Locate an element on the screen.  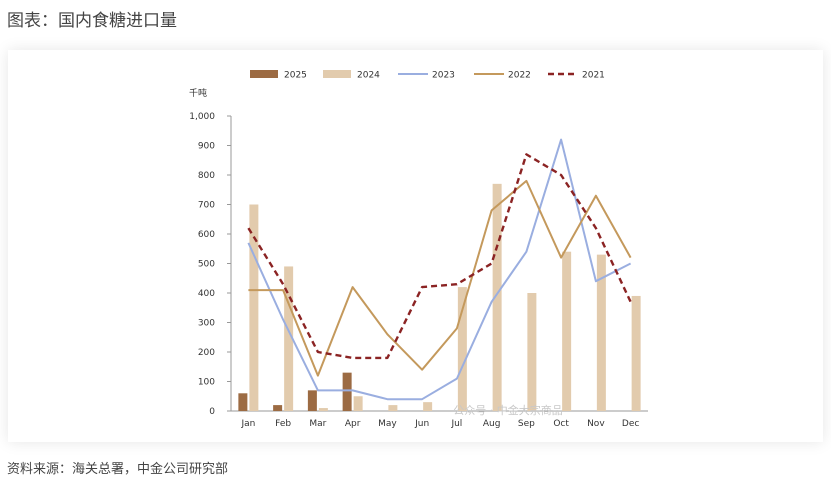
watermark-text: 公众号 · 中金大宗商品 is located at coordinates (508, 410).